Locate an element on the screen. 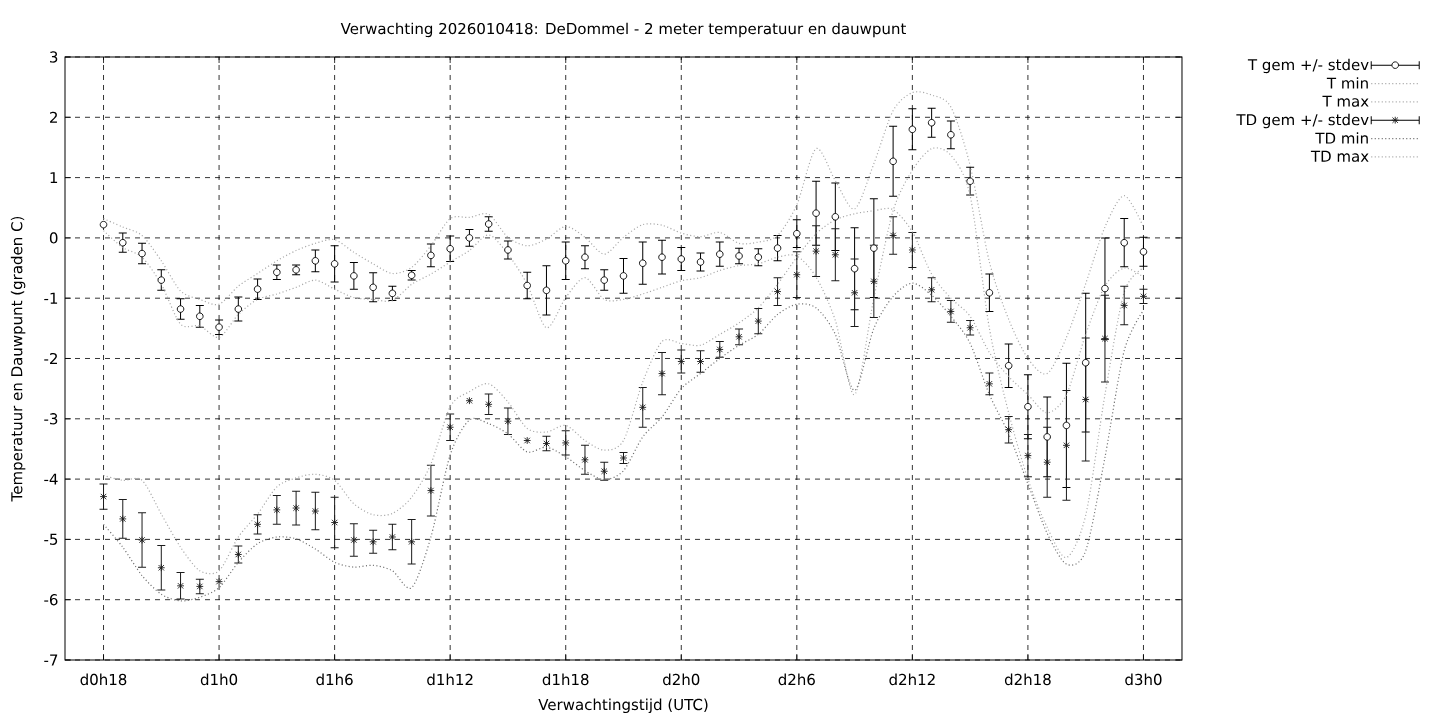 The width and height of the screenshot is (1440, 720). x-tick-label: d3h0 is located at coordinates (1143, 679).